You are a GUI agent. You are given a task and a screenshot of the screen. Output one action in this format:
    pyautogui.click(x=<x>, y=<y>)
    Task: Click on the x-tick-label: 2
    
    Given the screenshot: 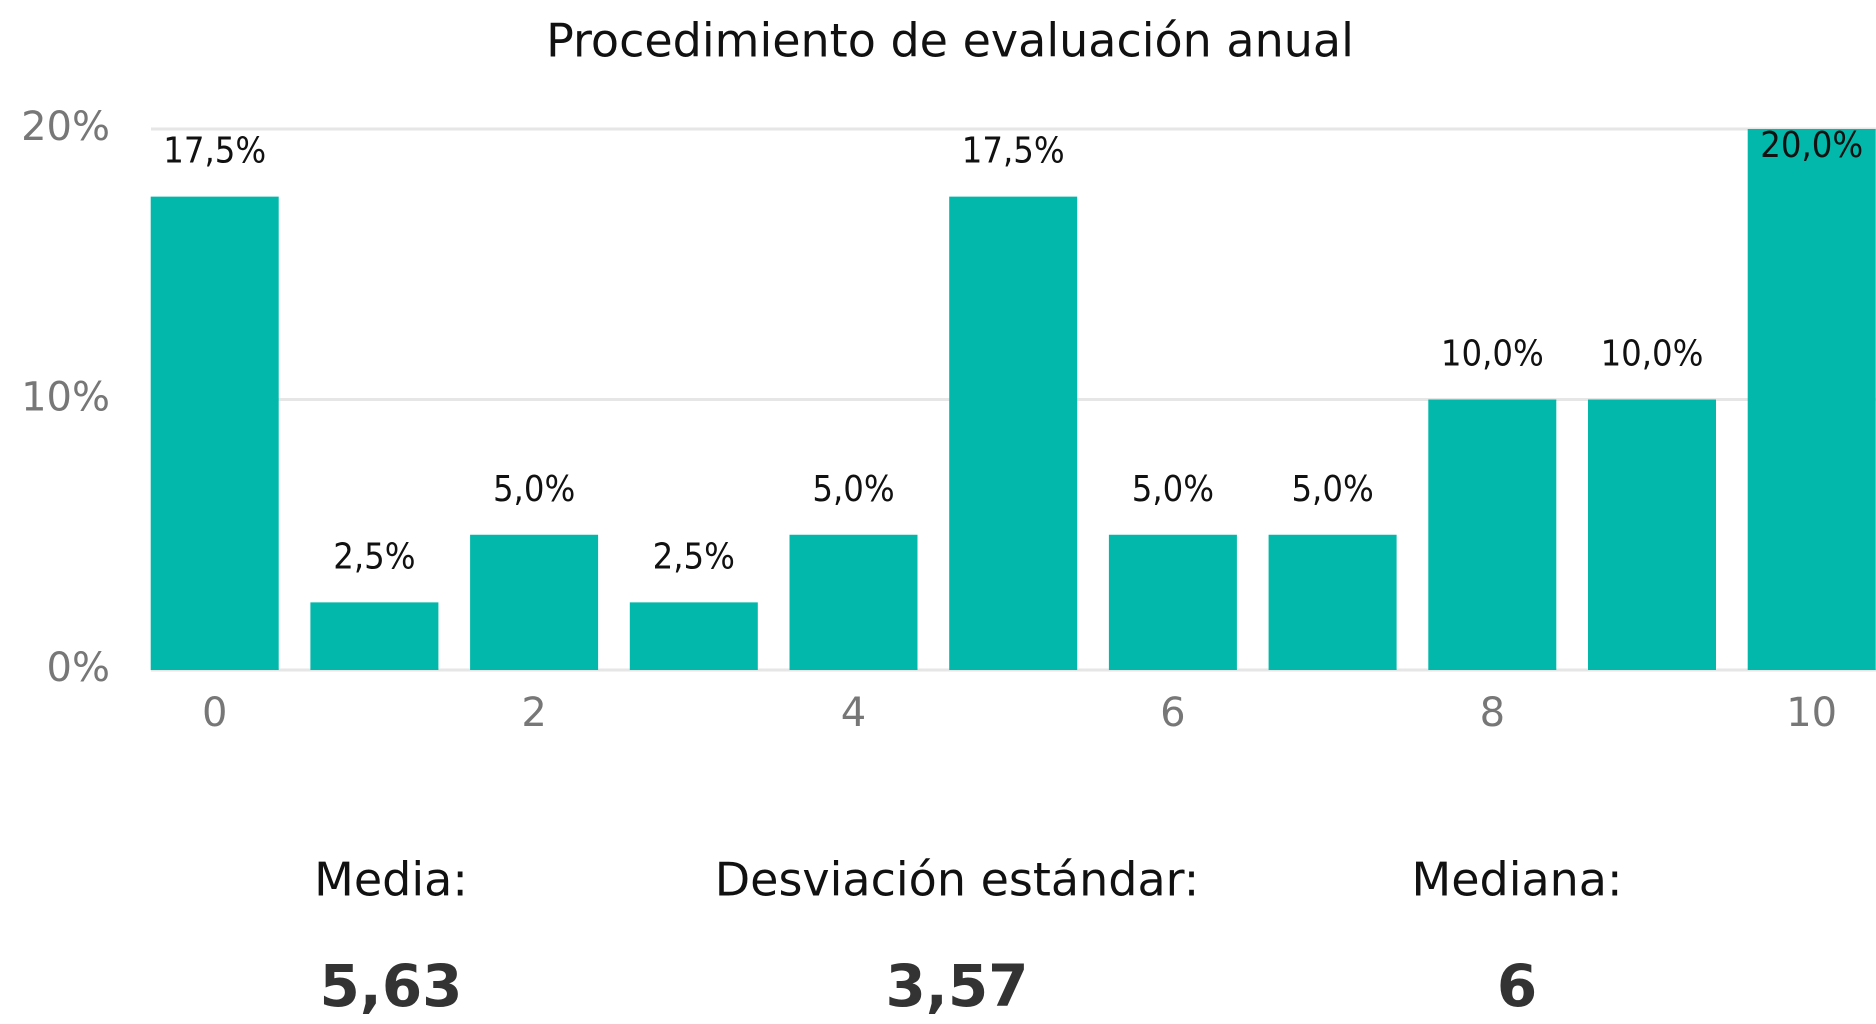 What is the action you would take?
    pyautogui.click(x=533, y=713)
    